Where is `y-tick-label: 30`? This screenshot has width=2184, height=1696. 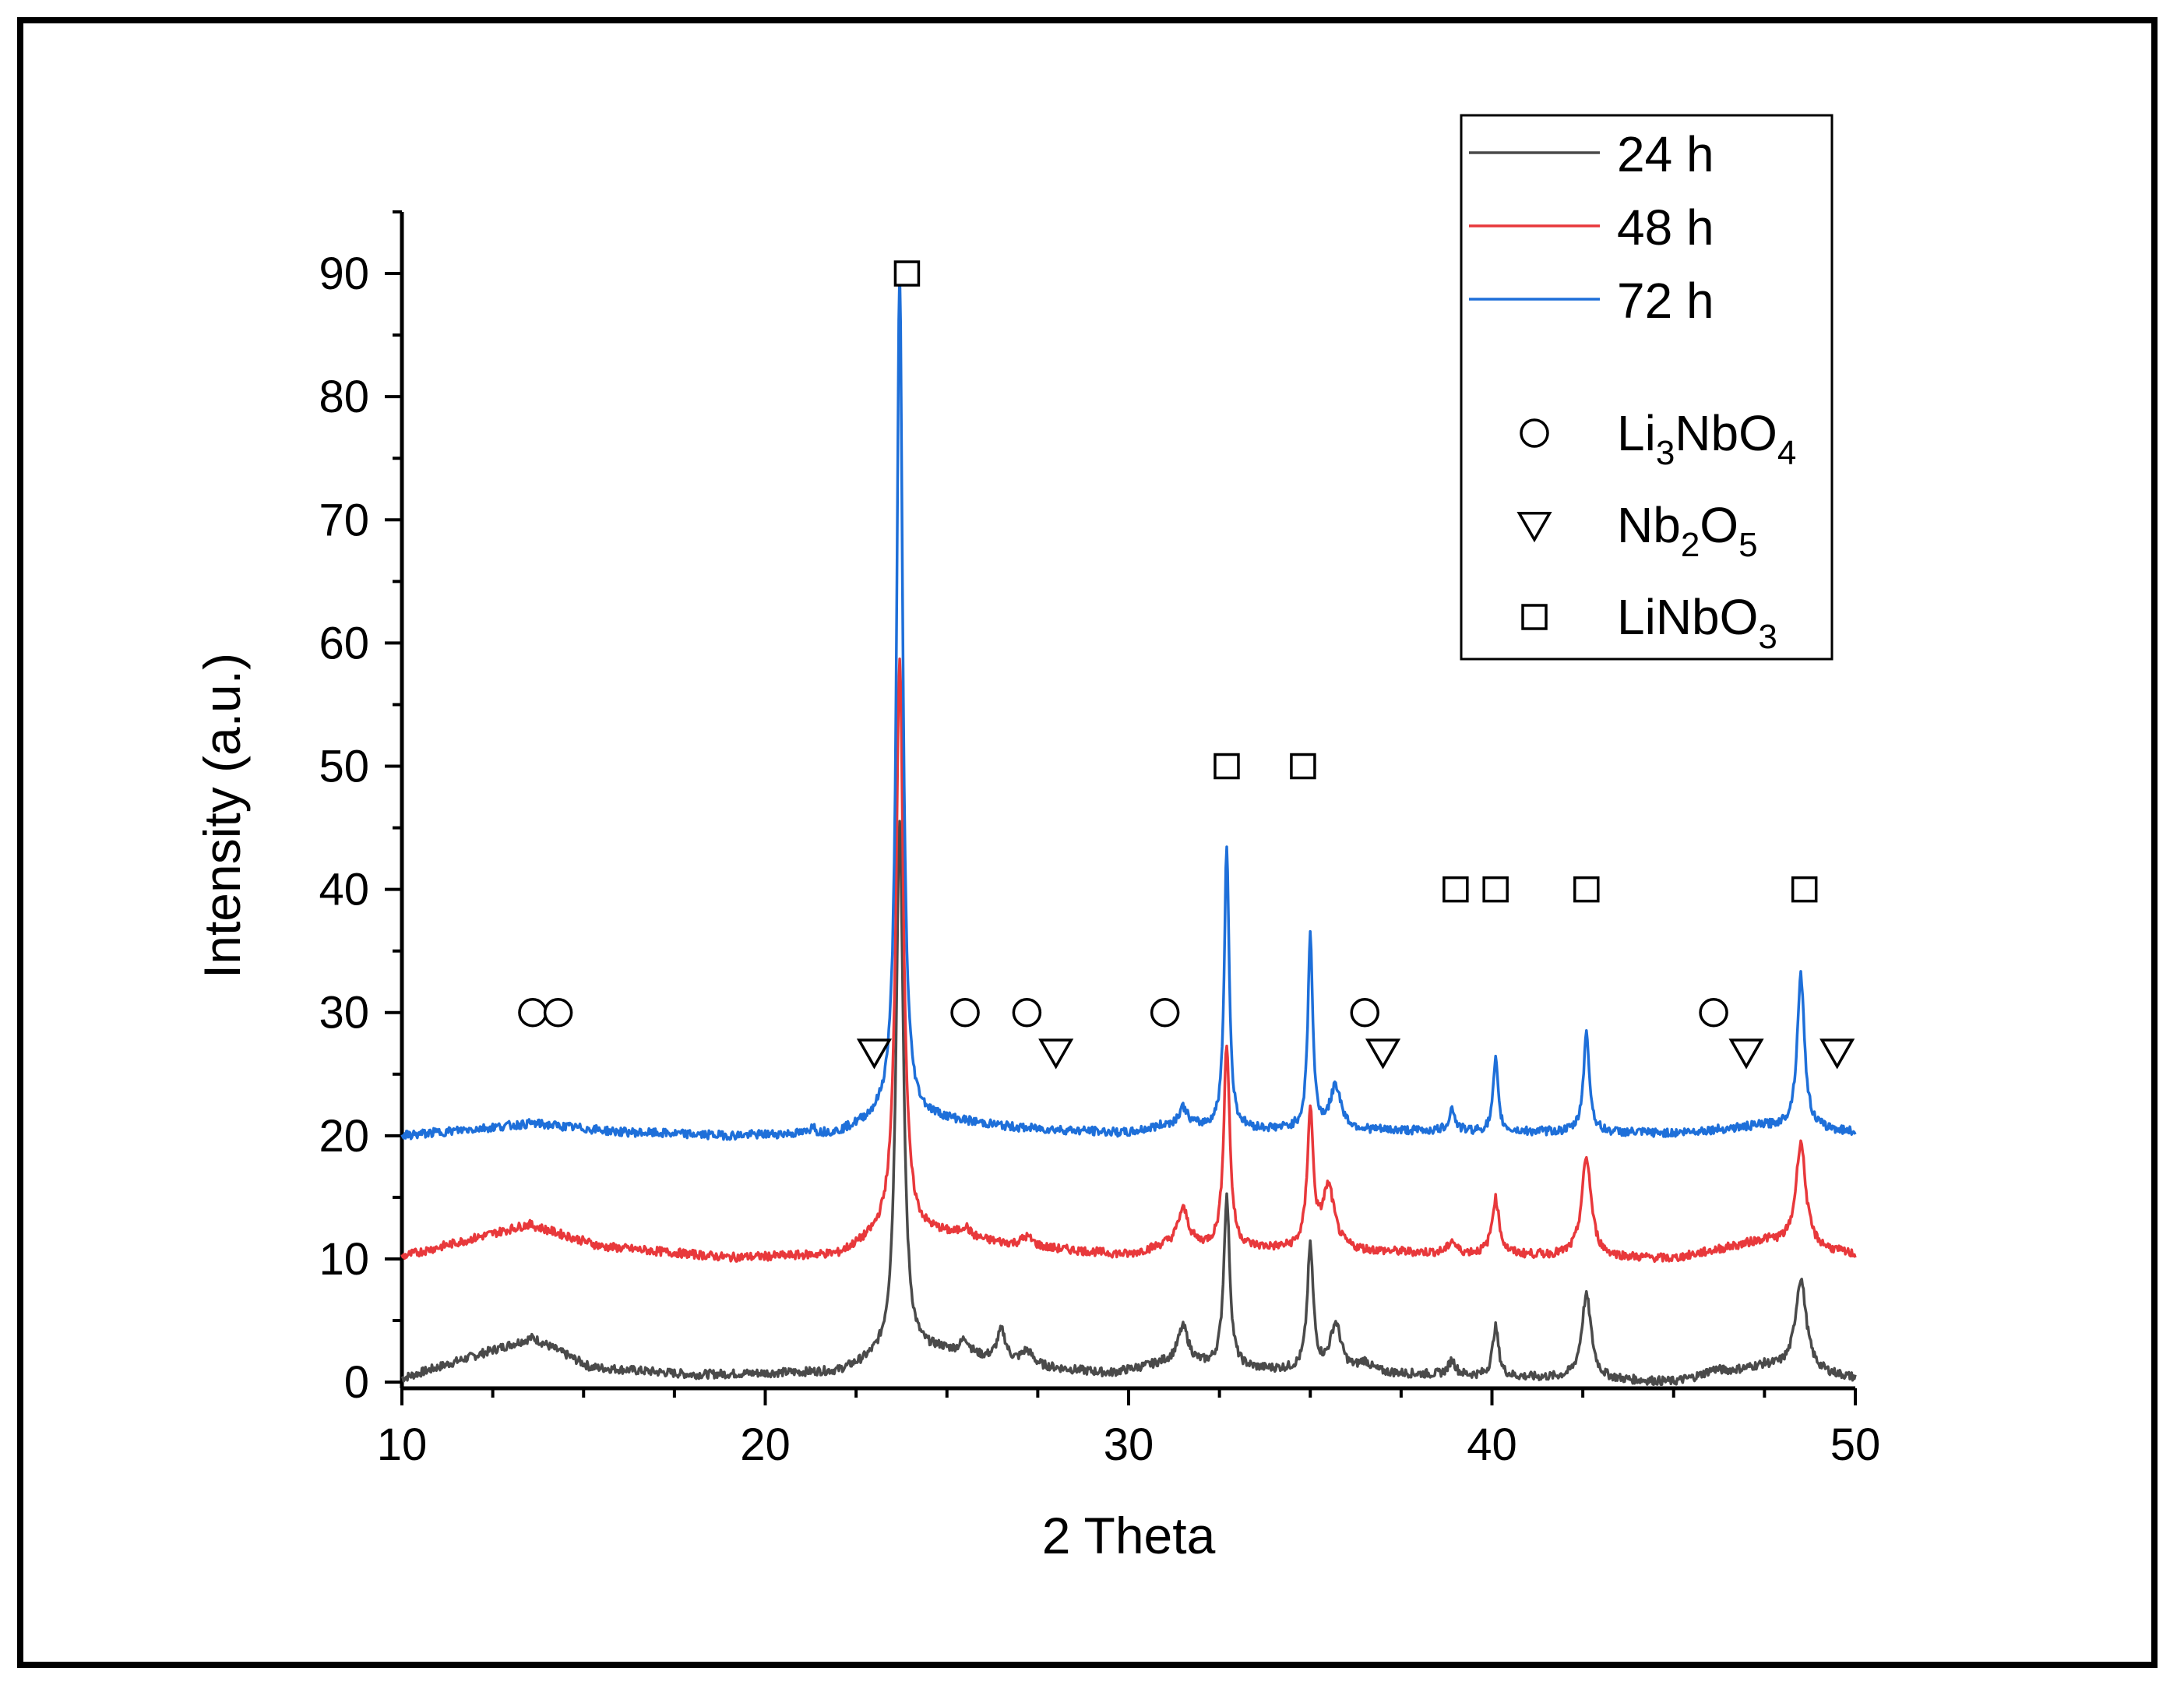 y-tick-label: 30 is located at coordinates (344, 1013).